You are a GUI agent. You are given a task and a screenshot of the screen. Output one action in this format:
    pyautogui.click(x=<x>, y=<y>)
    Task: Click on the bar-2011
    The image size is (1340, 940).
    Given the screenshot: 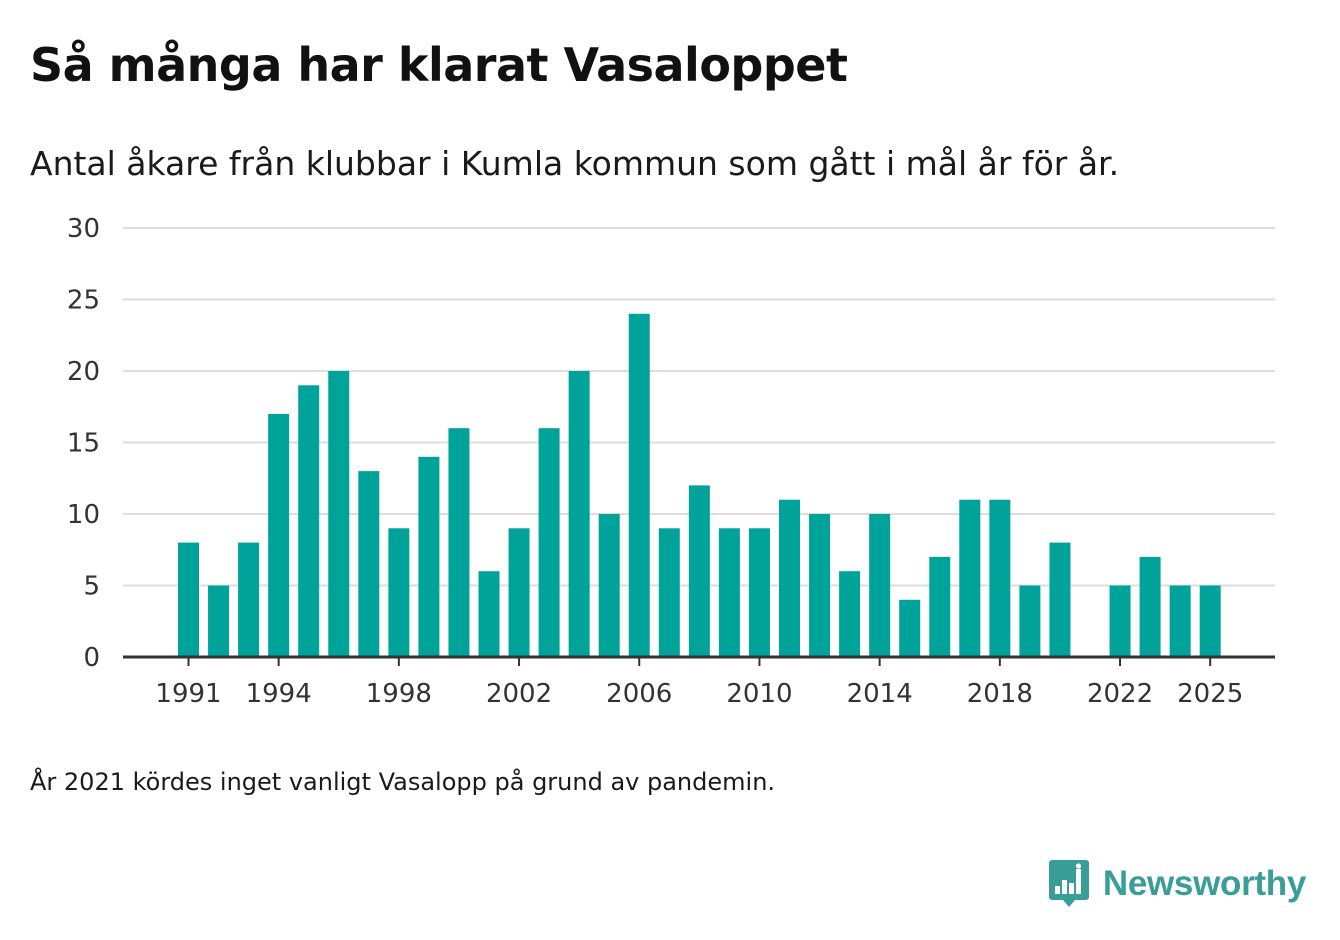 What is the action you would take?
    pyautogui.click(x=789, y=578)
    